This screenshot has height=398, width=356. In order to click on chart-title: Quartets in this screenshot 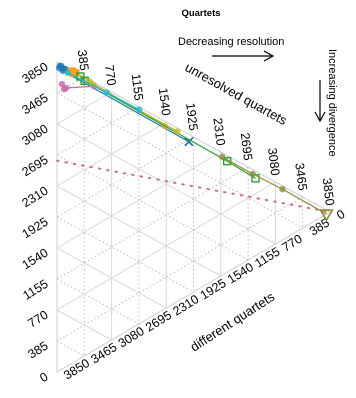, I will do `click(200, 13)`.